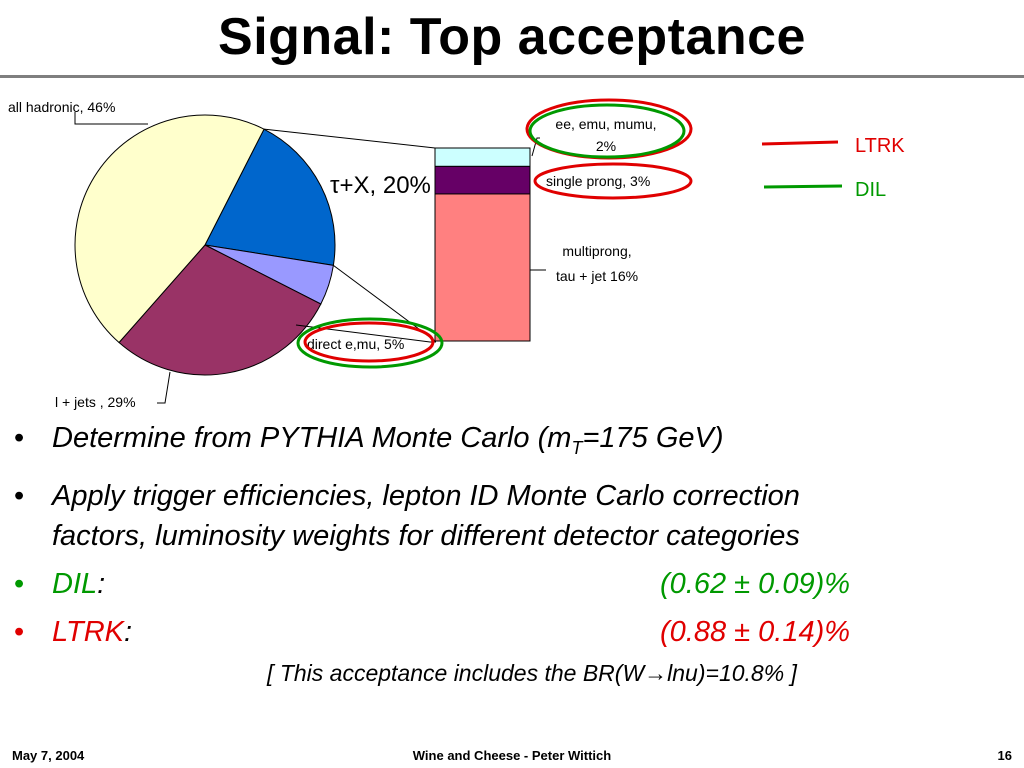  Describe the element at coordinates (164, 387) in the screenshot. I see `leader-l-jets` at that location.